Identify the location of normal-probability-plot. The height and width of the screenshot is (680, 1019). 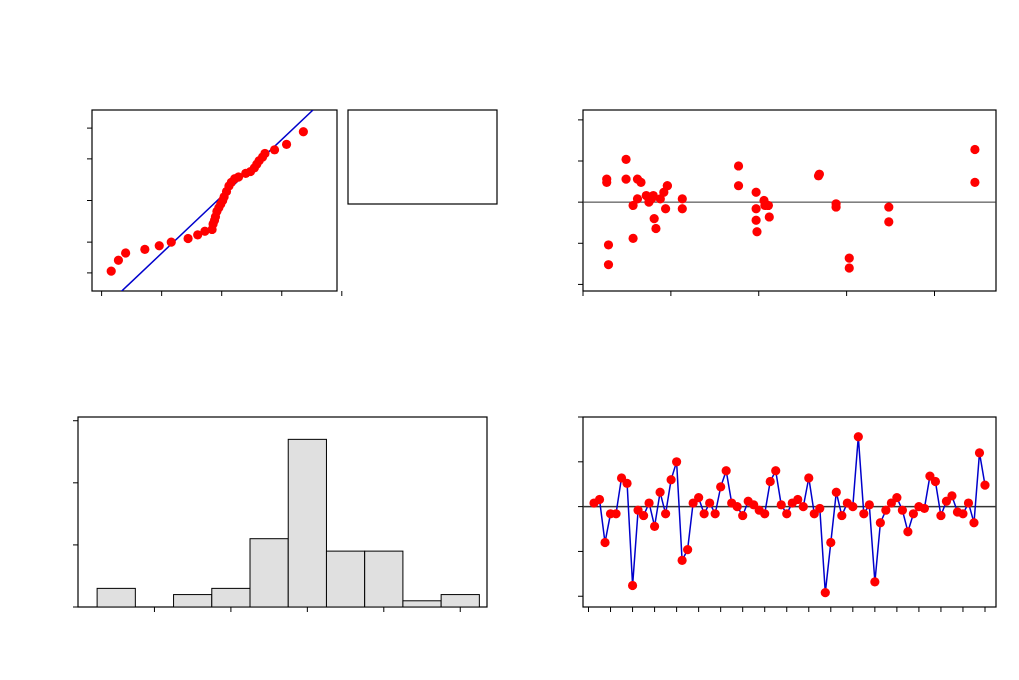
(292, 202).